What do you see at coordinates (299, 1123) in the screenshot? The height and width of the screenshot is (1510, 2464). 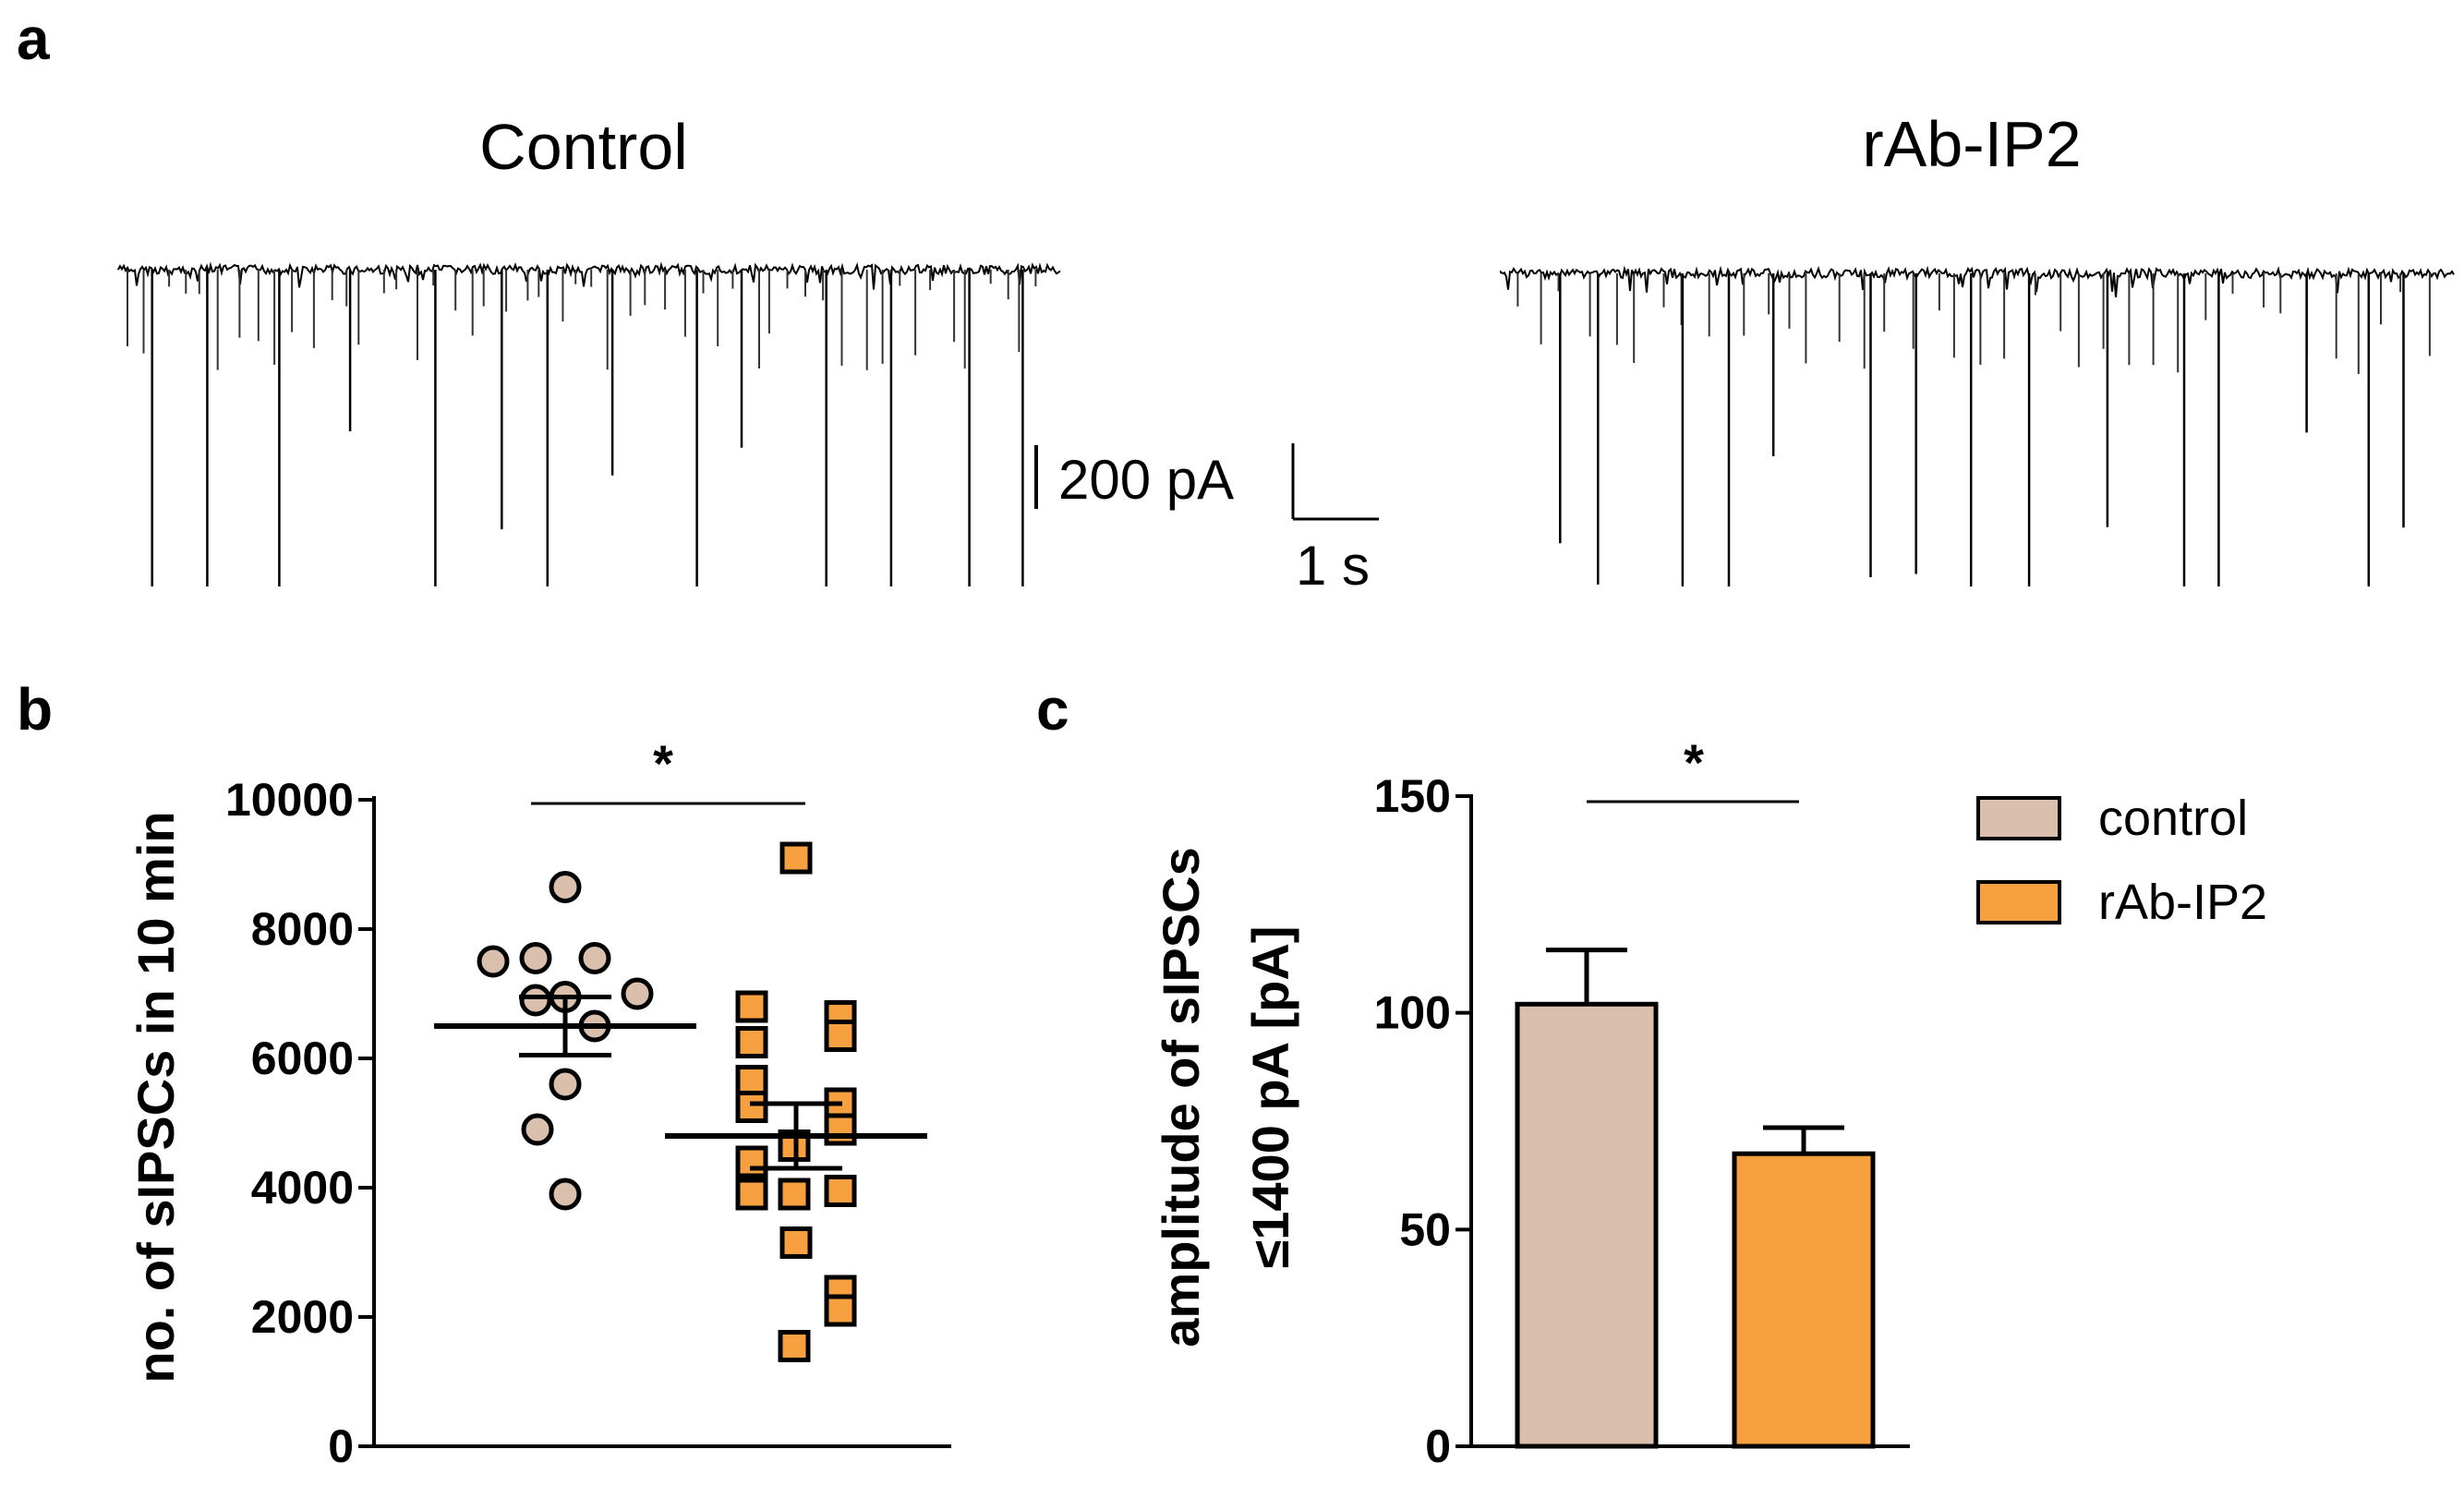 I see `panel-b-ticks: 0 2000 4000 6000 8000 10000` at bounding box center [299, 1123].